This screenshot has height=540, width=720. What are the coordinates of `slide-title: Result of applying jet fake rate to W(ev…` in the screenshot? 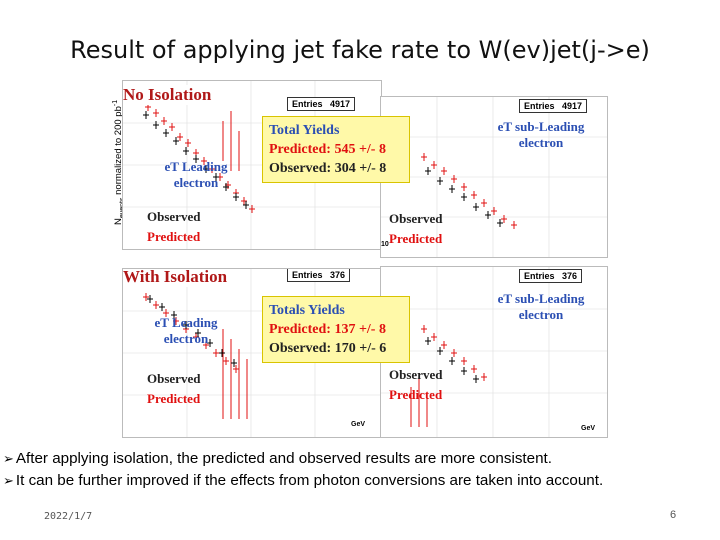 It's located at (360, 50).